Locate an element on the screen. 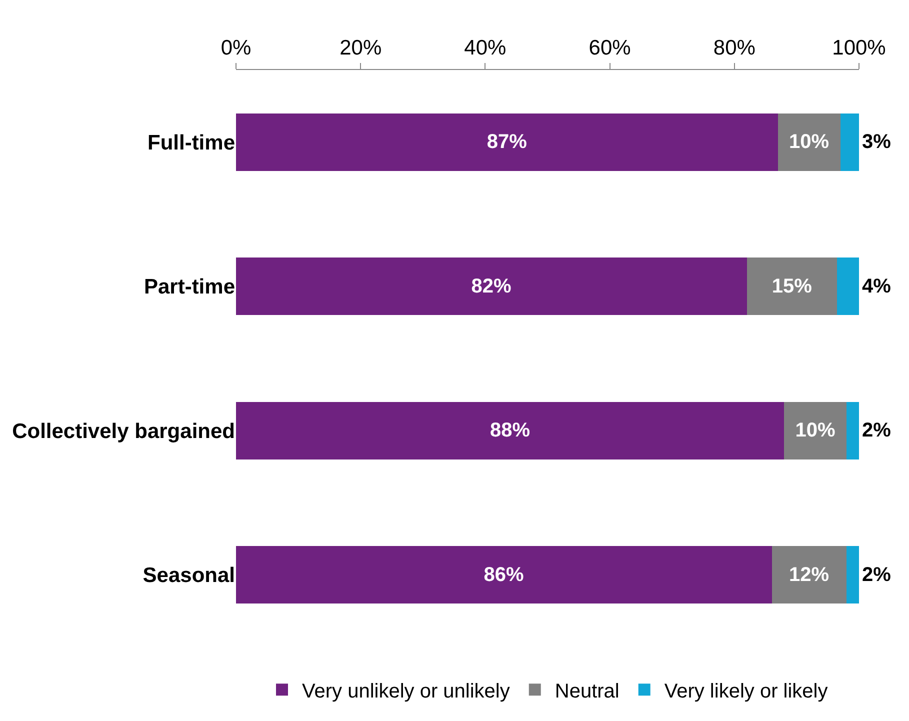  data-label: 88% is located at coordinates (510, 431).